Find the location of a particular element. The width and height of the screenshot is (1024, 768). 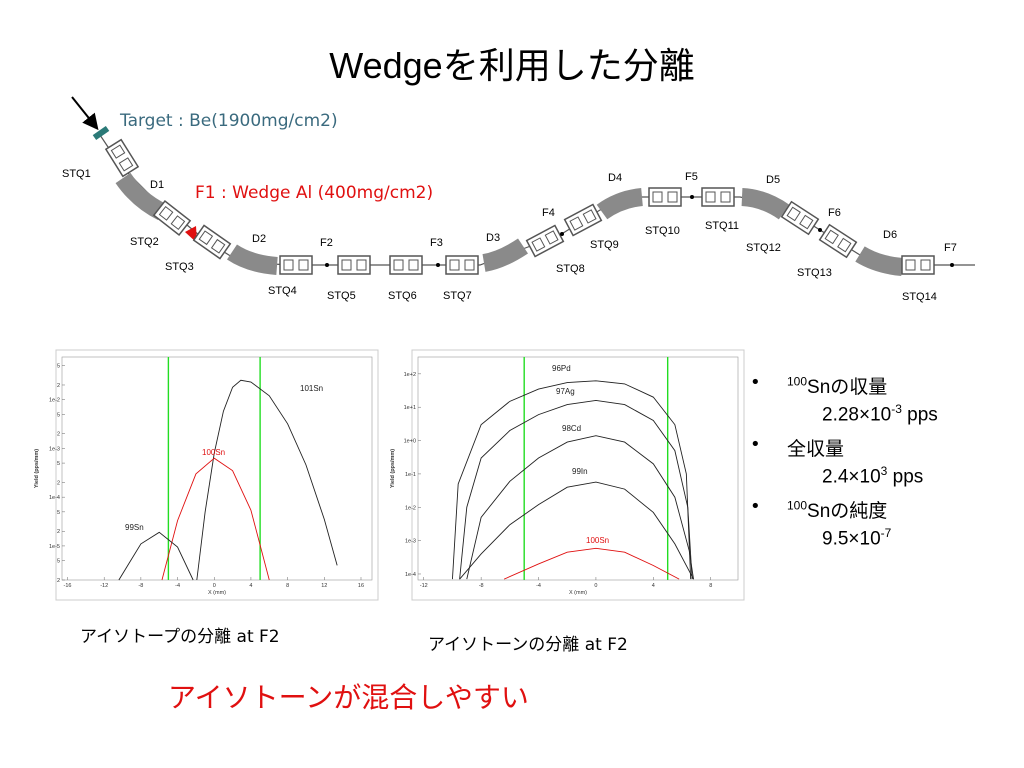

y-tick-label: 1e-1 is located at coordinates (410, 475).